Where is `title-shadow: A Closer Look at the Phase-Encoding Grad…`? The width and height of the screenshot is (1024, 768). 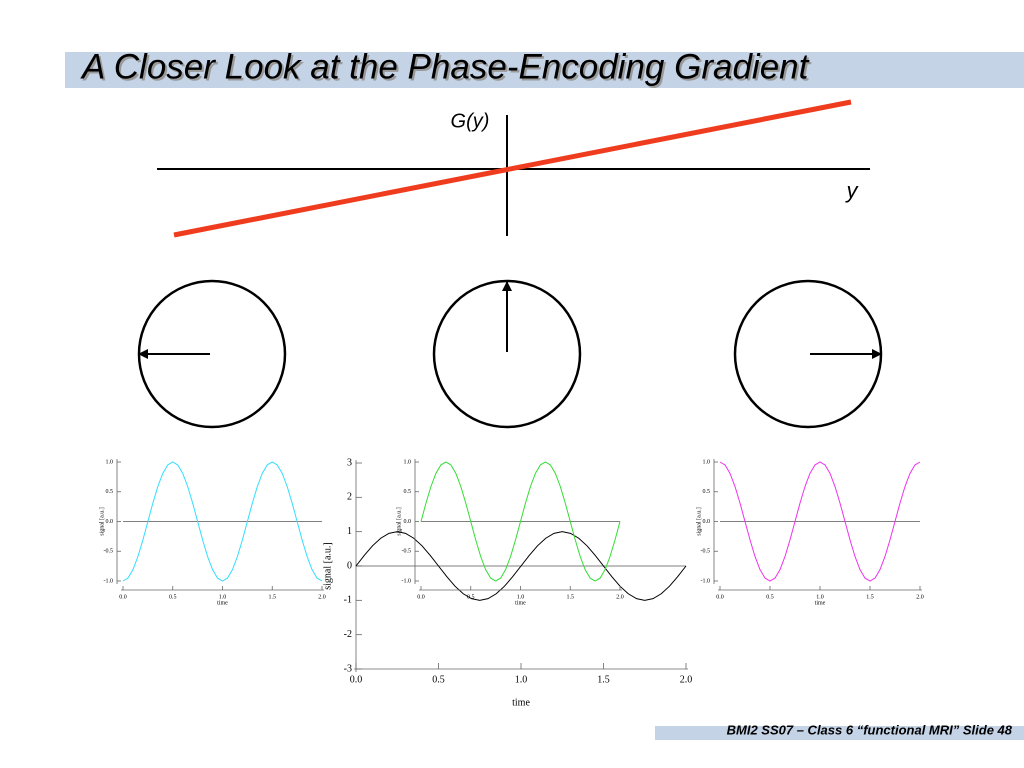
title-shadow: A Closer Look at the Phase-Encoding Grad… is located at coordinates (447, 68).